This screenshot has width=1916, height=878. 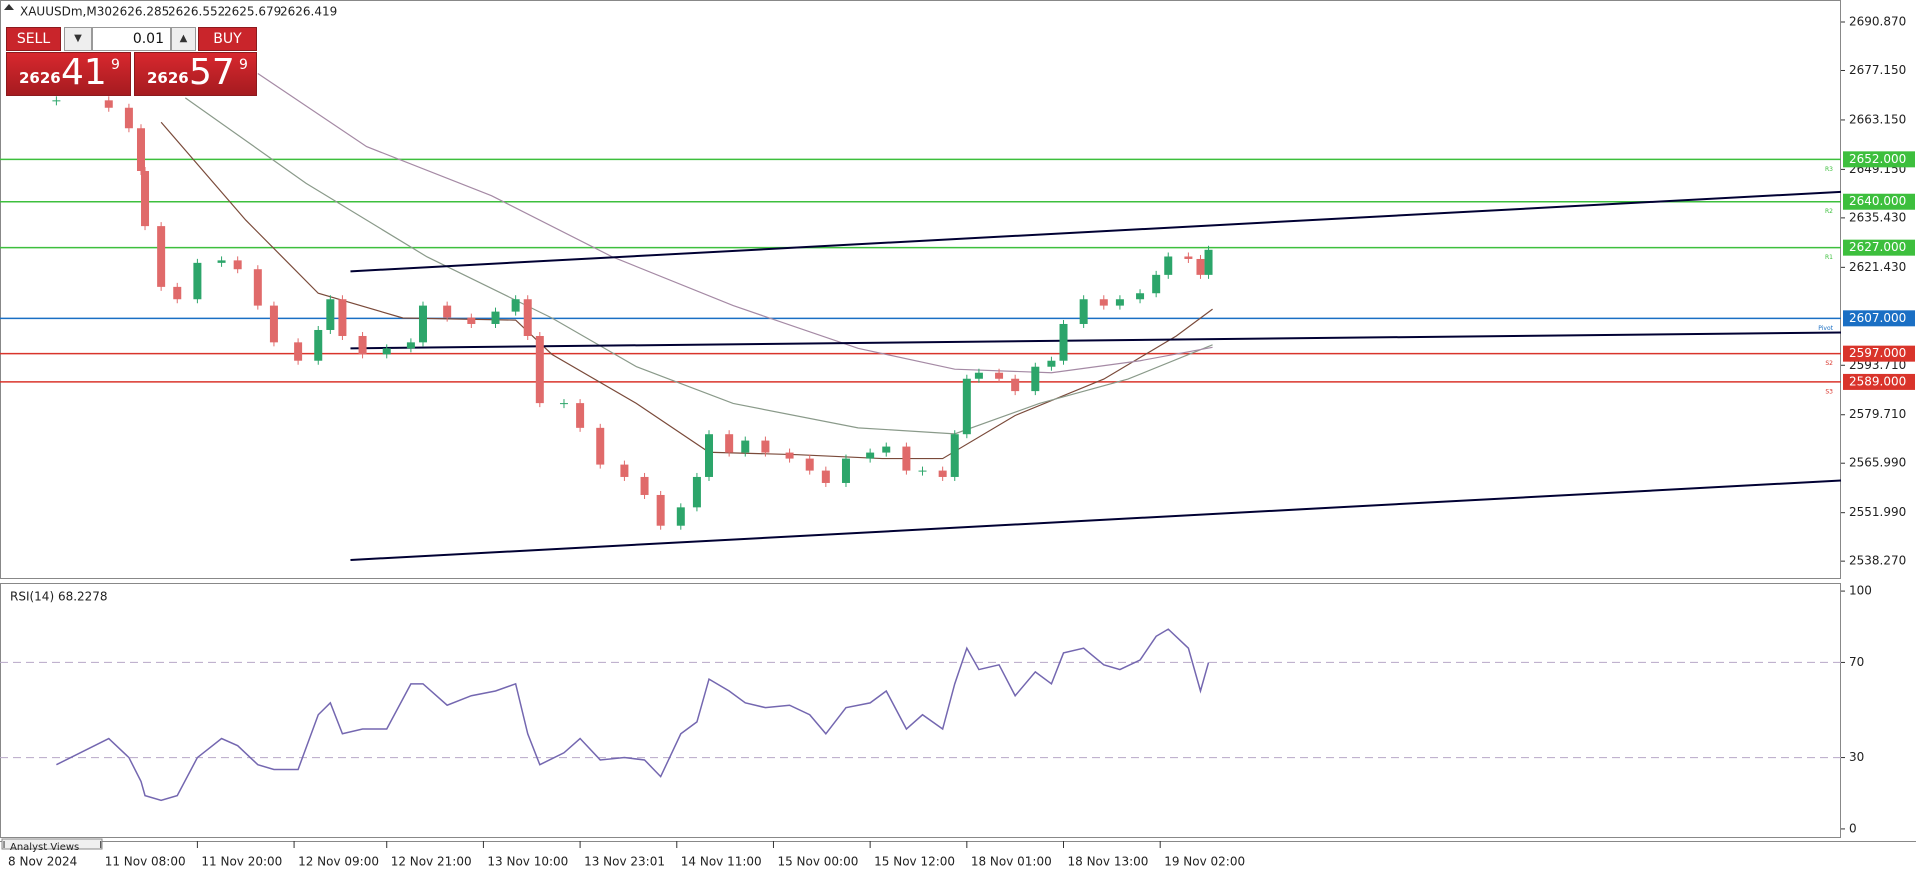 I want to click on collapse-icon, so click(x=9, y=7).